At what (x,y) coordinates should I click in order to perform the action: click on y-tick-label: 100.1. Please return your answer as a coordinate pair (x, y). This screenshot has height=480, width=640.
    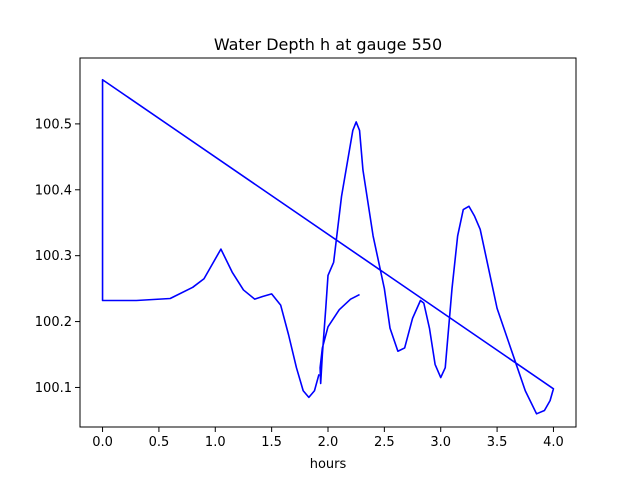
    Looking at the image, I should click on (53, 388).